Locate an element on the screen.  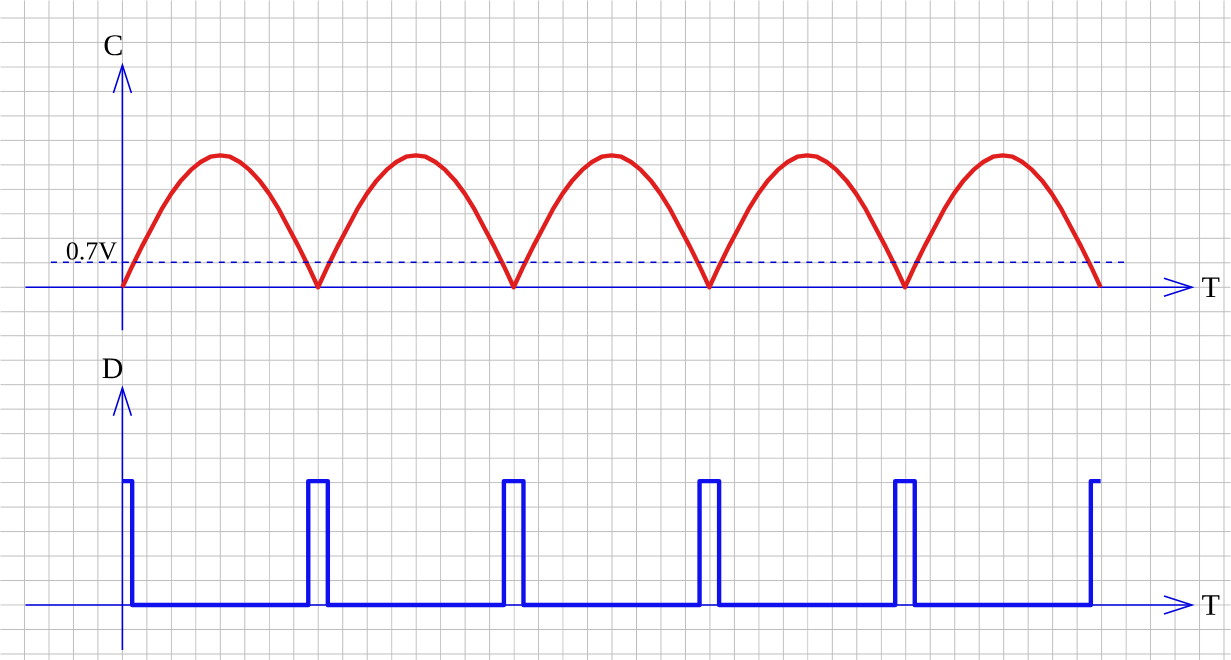
y-axis-title: D is located at coordinates (112, 368).